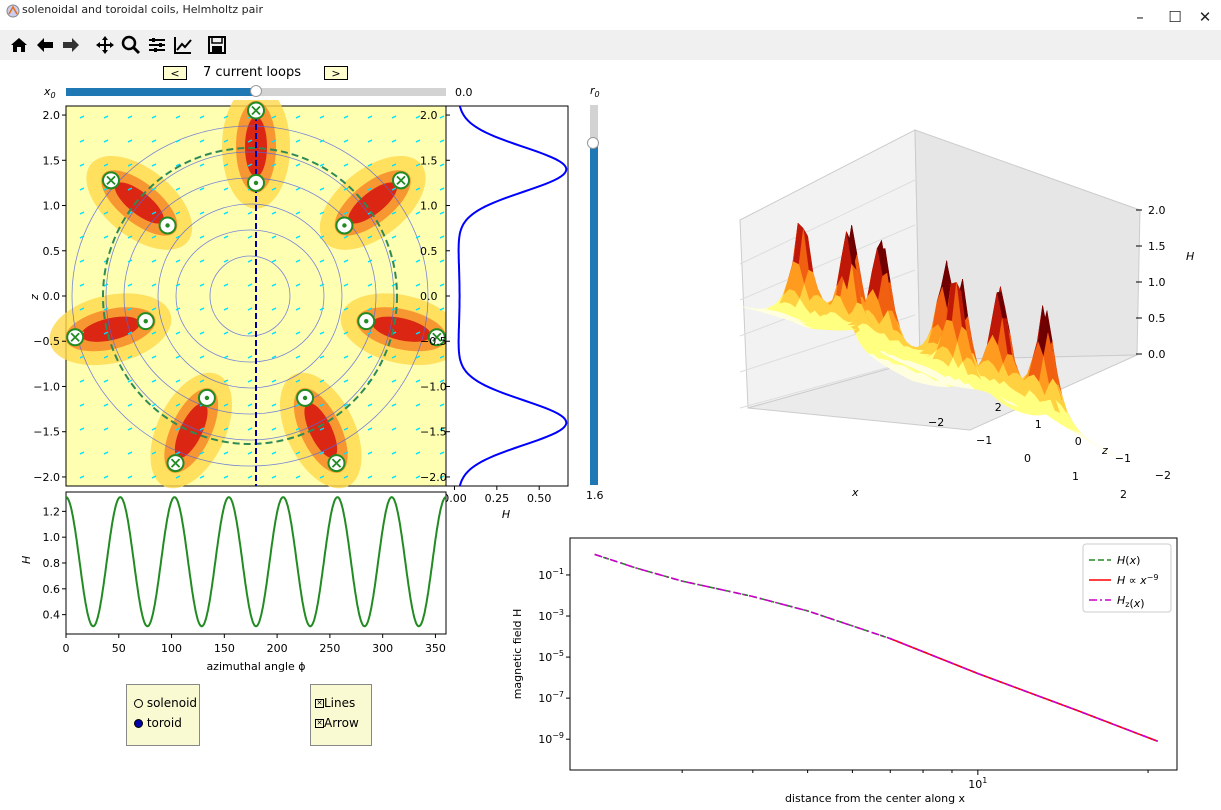 This screenshot has height=810, width=1221. Describe the element at coordinates (131, 45) in the screenshot. I see `zoom-icon` at that location.